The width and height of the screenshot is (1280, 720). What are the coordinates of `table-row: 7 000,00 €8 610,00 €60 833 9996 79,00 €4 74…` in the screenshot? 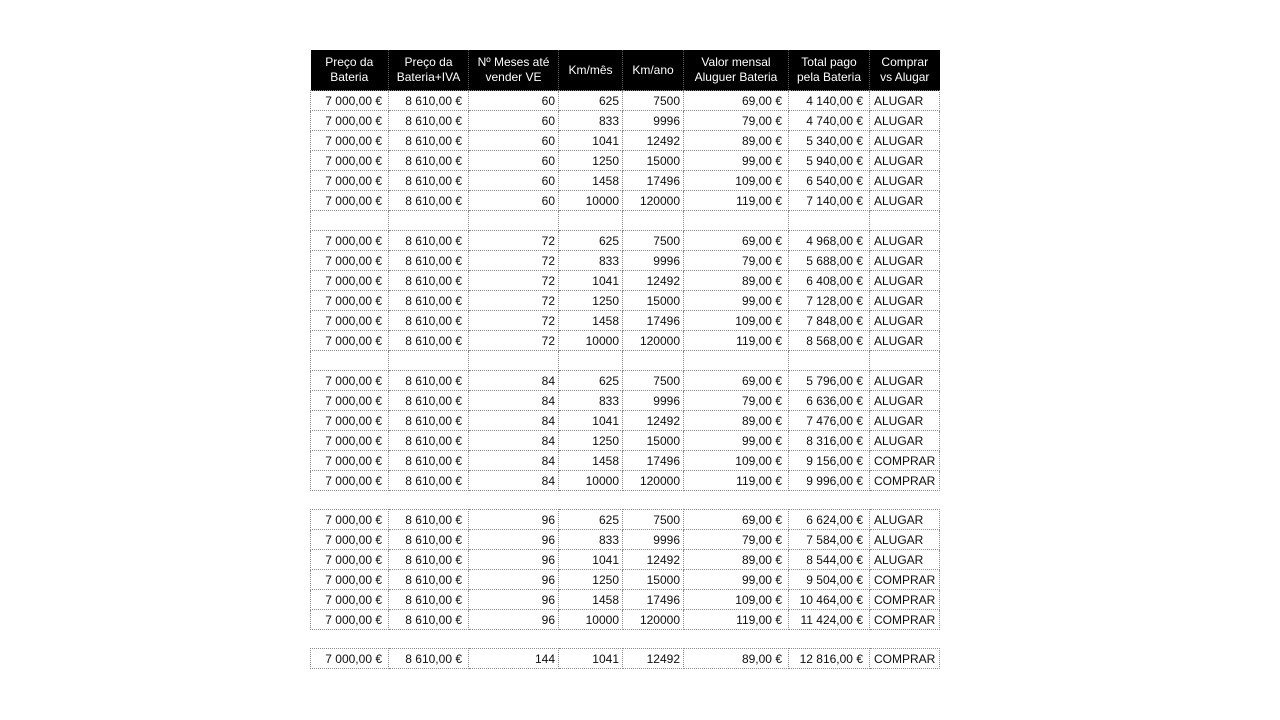 It's located at (625, 120).